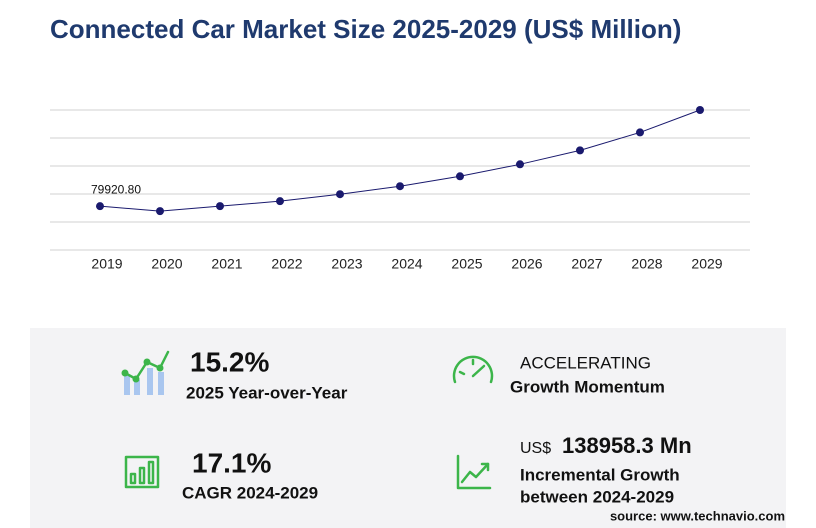 This screenshot has height=528, width=816. Describe the element at coordinates (526, 264) in the screenshot. I see `x-tick-label: 2026` at that location.